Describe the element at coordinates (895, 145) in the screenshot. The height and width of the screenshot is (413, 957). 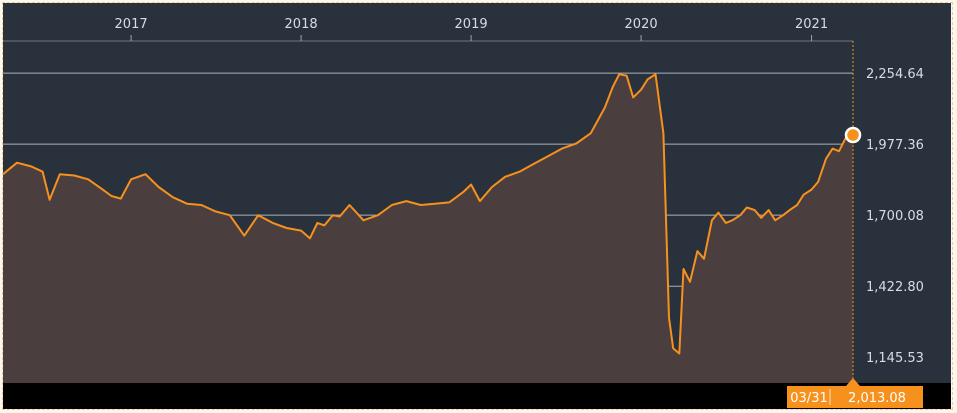
I see `y-tick-label: 1,977.36` at that location.